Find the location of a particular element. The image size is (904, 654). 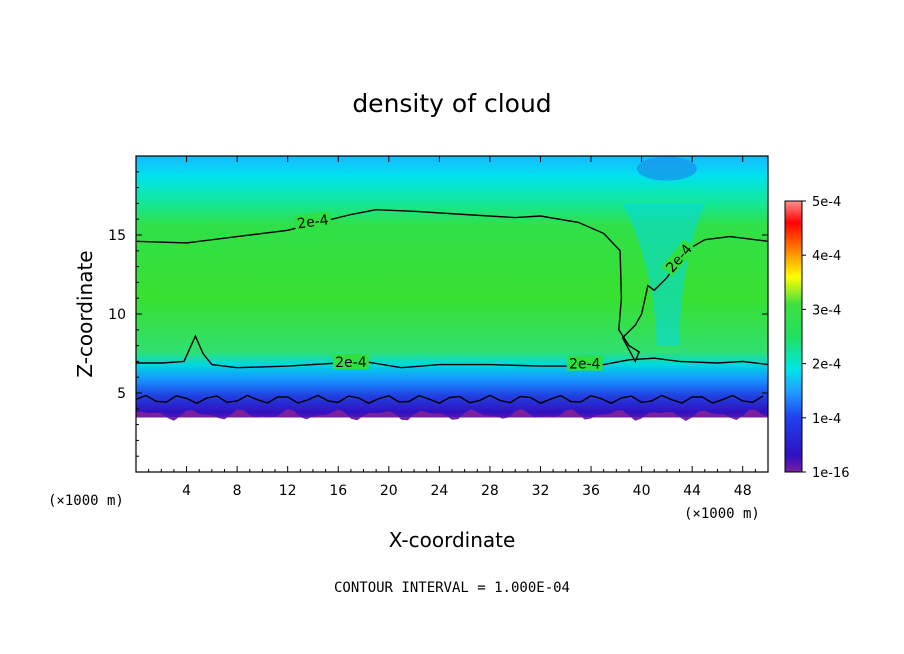

contour-2e-4-lower is located at coordinates (452, 351).